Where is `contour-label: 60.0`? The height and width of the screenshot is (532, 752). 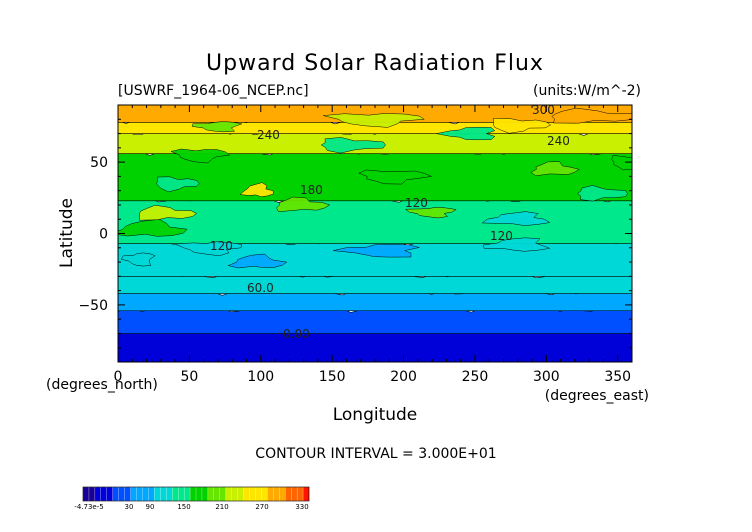
contour-label: 60.0 is located at coordinates (260, 288).